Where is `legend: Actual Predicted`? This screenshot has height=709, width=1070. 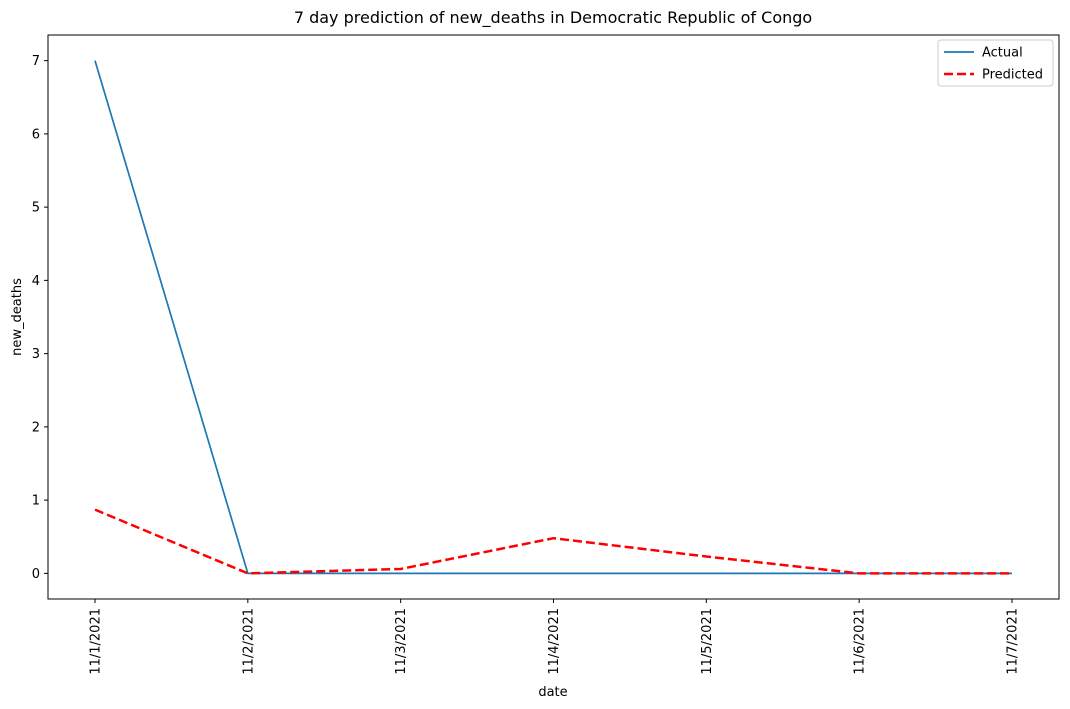 legend: Actual Predicted is located at coordinates (995, 63).